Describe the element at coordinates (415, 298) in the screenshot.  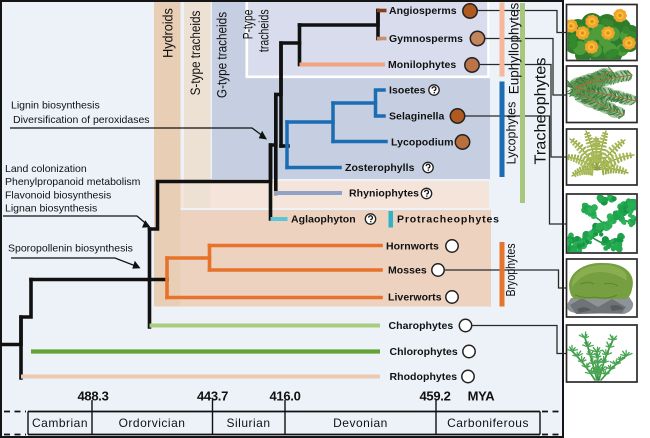
I see `svg-text: Liverworts` at that location.